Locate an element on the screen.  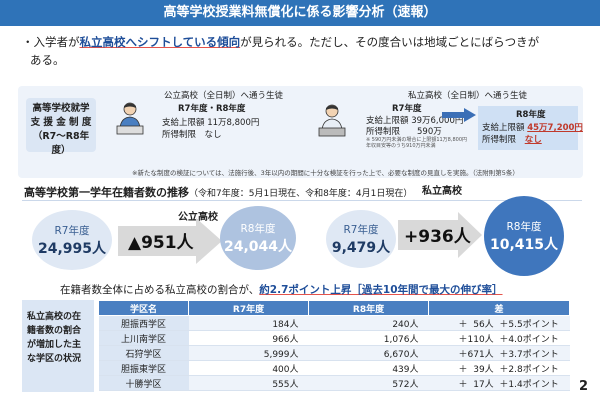
private-change-arrow-icon is located at coordinates (440, 235).